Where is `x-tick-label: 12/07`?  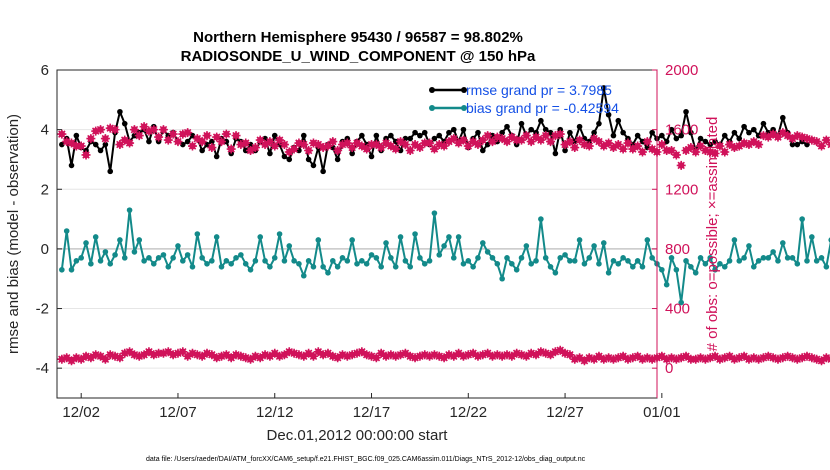
x-tick-label: 12/07 is located at coordinates (178, 412).